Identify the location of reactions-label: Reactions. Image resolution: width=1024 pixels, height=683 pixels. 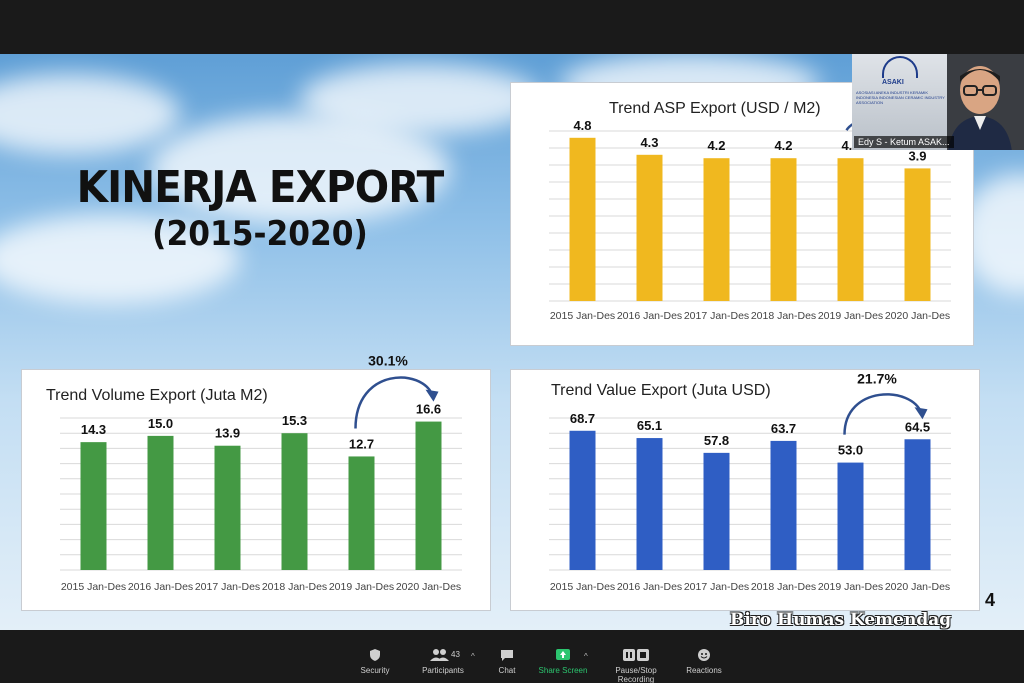
(704, 670).